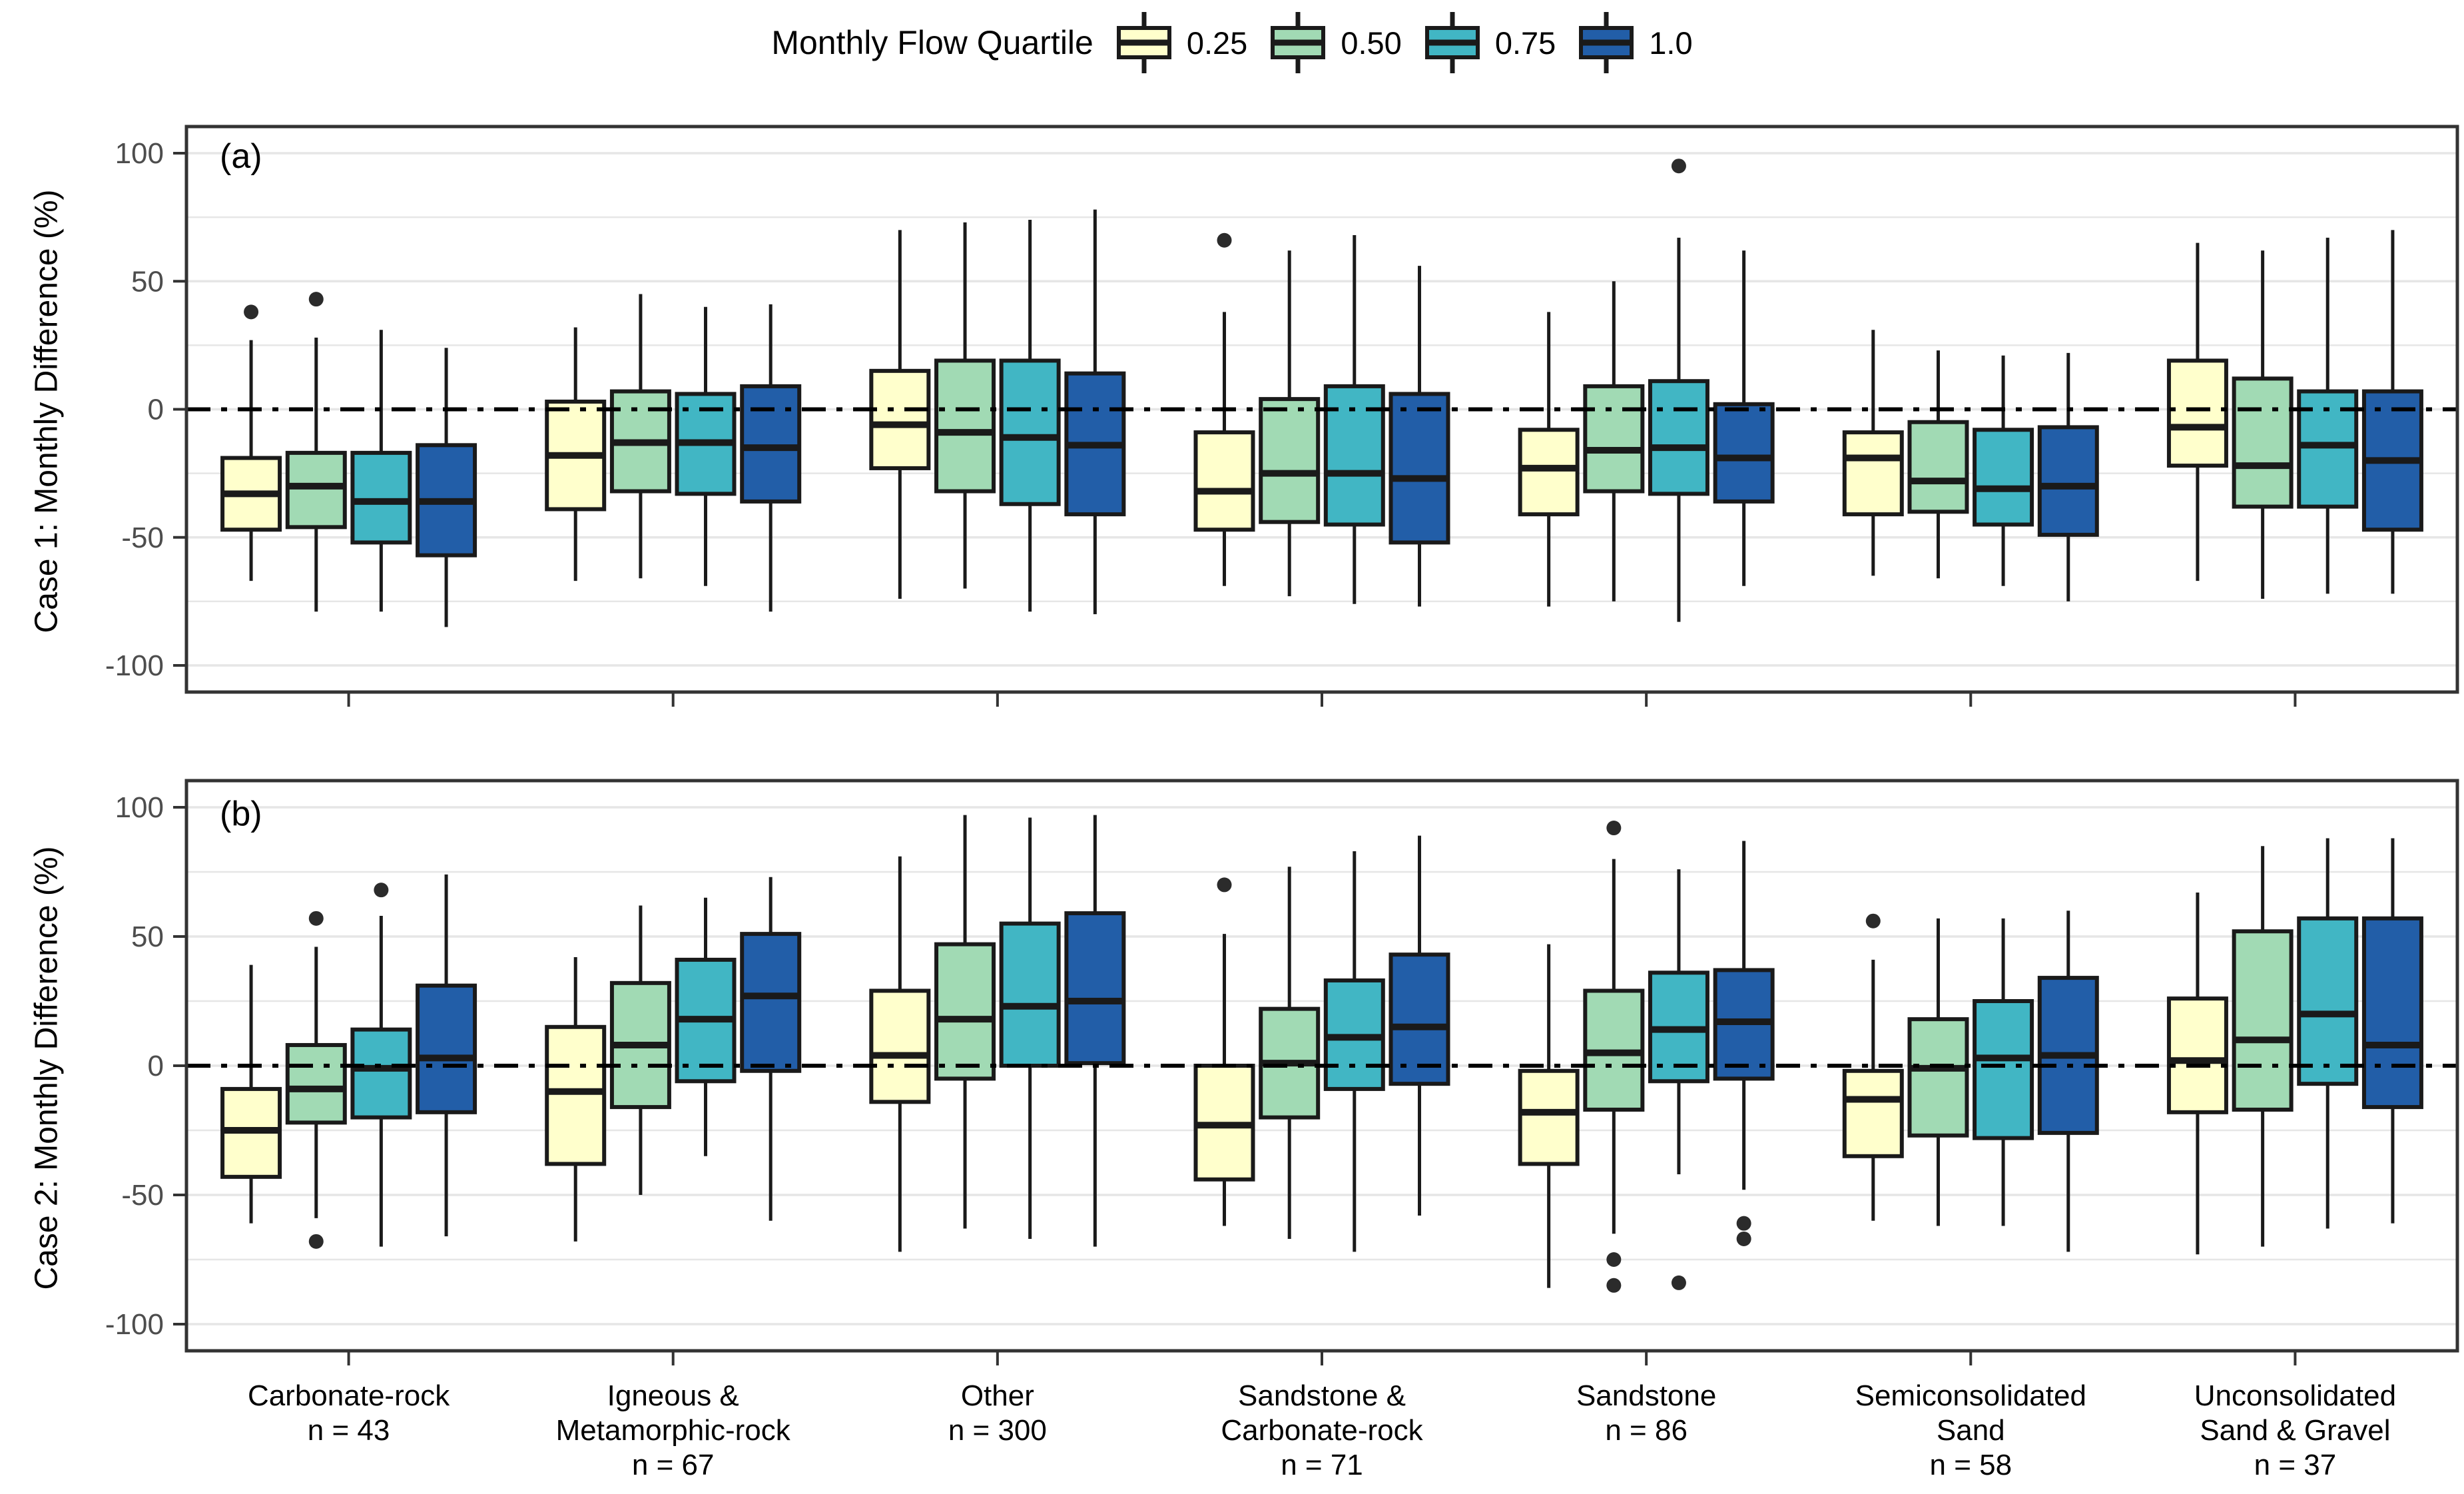 This screenshot has width=2464, height=1494. Describe the element at coordinates (673, 1465) in the screenshot. I see `x-category-label: n = 67` at that location.